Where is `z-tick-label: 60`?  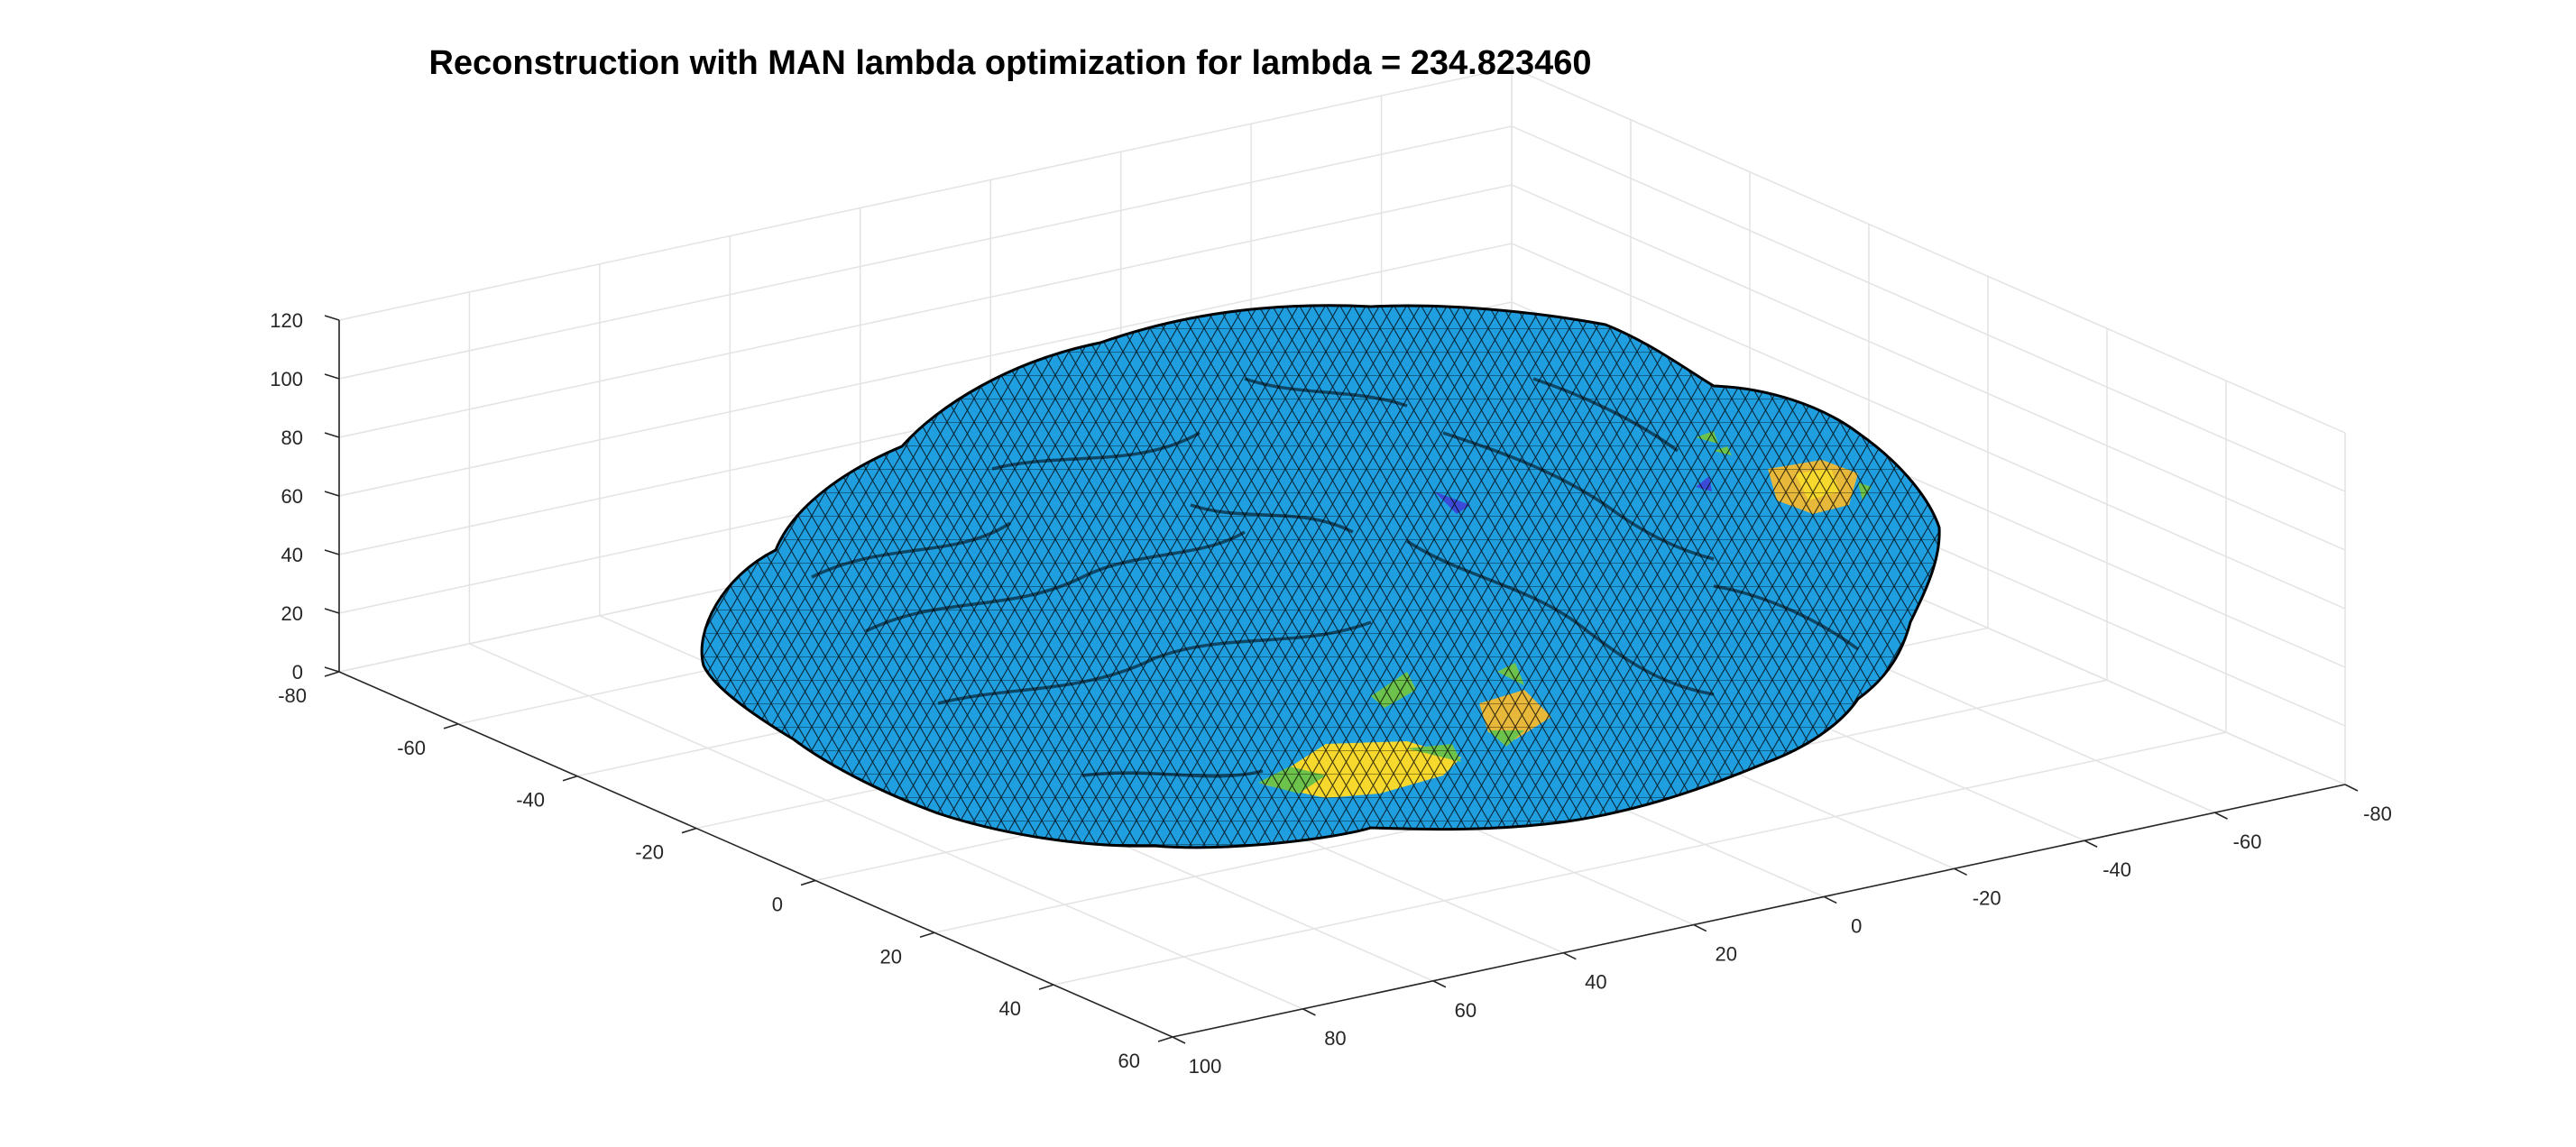 z-tick-label: 60 is located at coordinates (292, 497).